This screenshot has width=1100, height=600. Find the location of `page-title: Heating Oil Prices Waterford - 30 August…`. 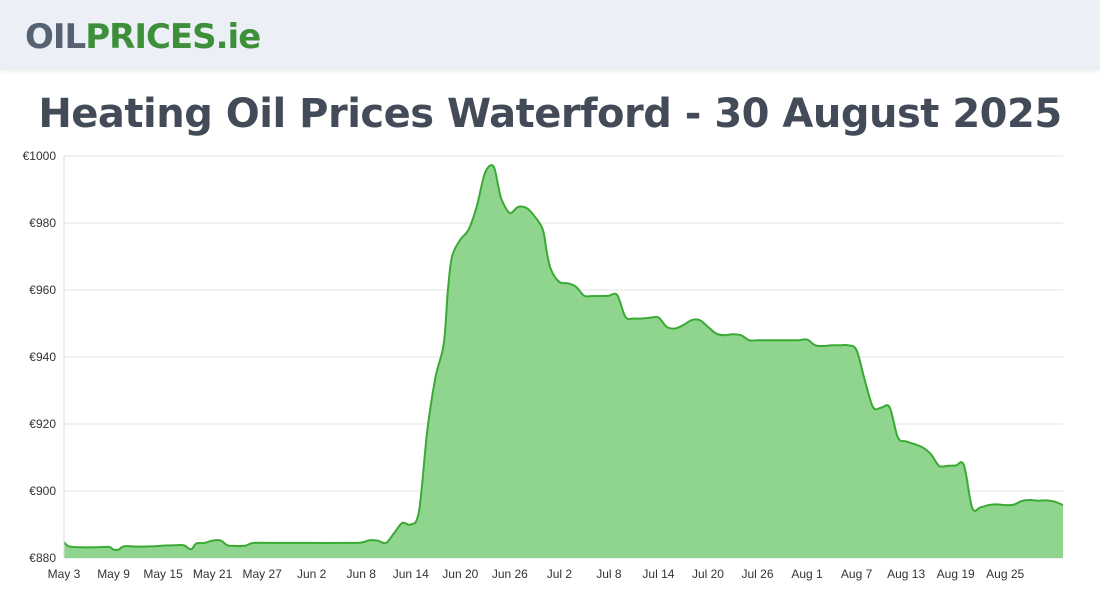

page-title: Heating Oil Prices Waterford - 30 August… is located at coordinates (550, 114).